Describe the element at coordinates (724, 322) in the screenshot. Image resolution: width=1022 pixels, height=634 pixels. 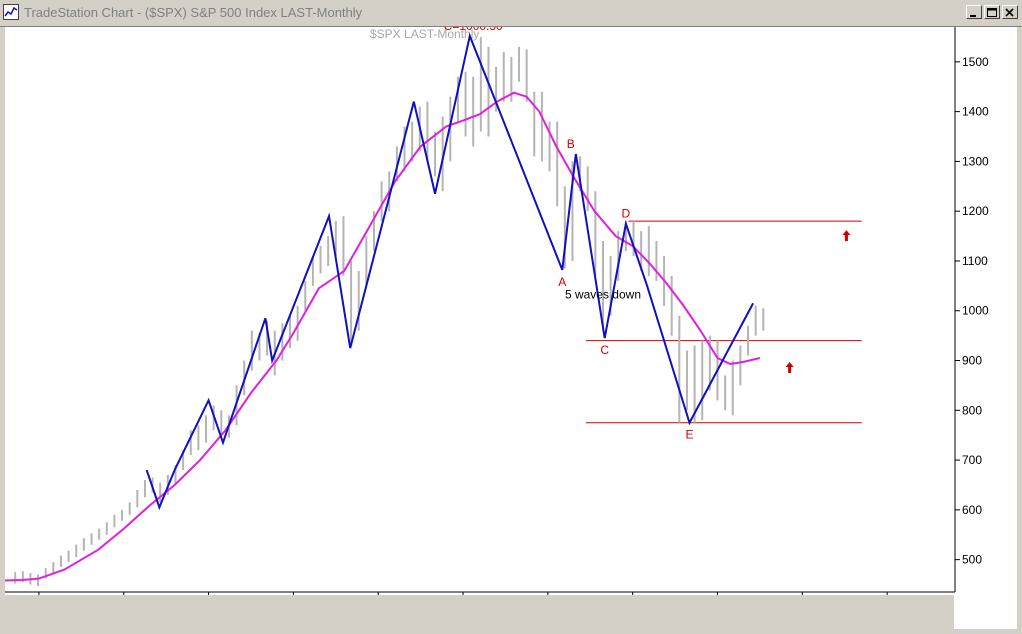
I see `horizontal-lines` at that location.